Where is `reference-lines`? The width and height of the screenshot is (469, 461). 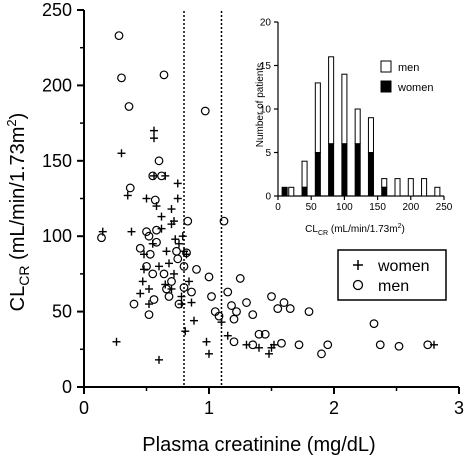 reference-lines is located at coordinates (203, 199).